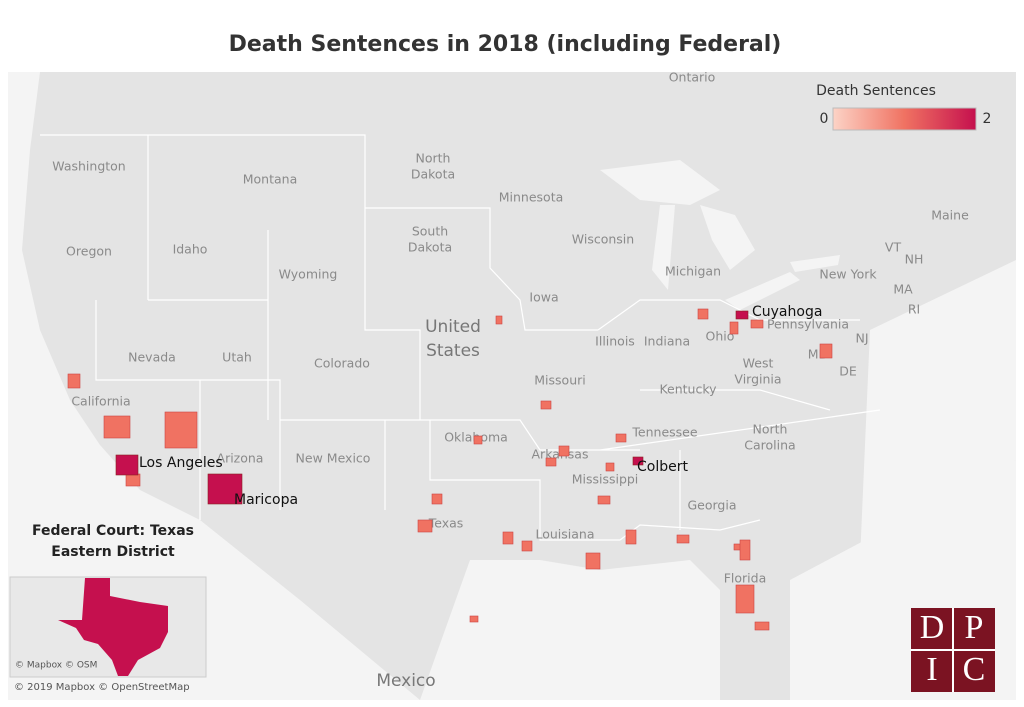 Image resolution: width=1024 pixels, height=707 pixels. I want to click on legend: Death Sentences 0 2, so click(904, 107).